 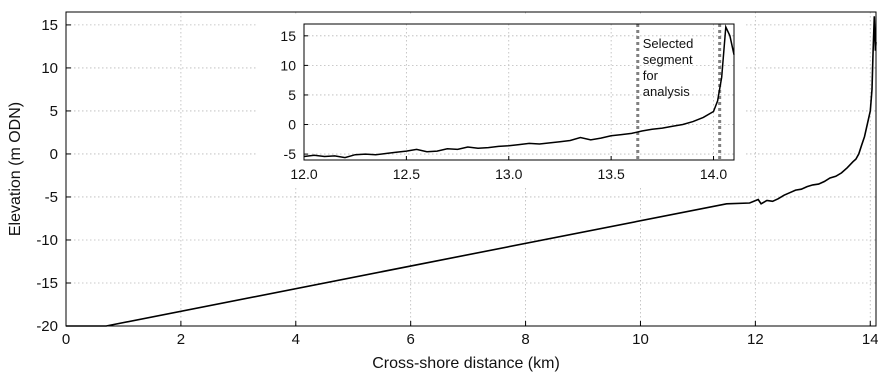 I want to click on inset-y-tick-label: 15, so click(x=288, y=36).